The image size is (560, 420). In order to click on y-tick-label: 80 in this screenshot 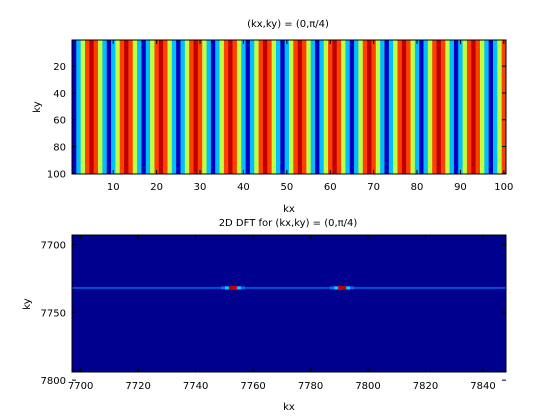, I will do `click(59, 148)`.